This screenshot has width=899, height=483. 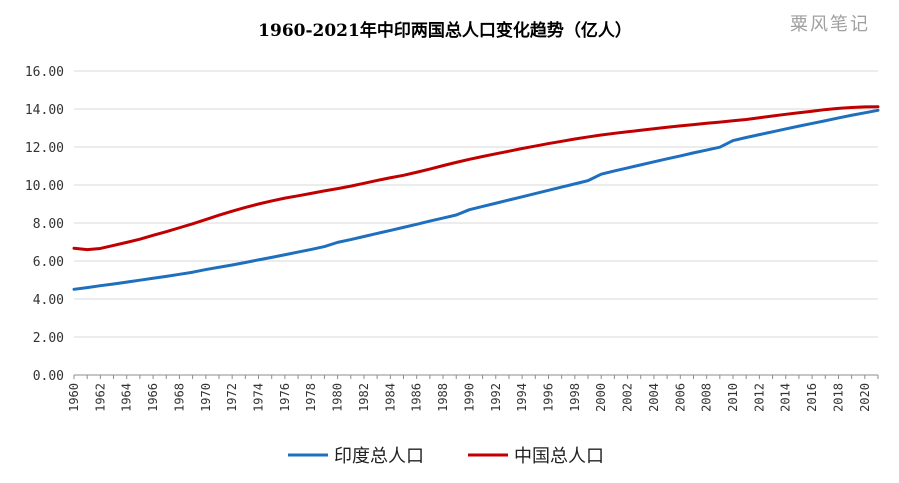 What do you see at coordinates (733, 397) in the screenshot?
I see `x-tick-label: 2010` at bounding box center [733, 397].